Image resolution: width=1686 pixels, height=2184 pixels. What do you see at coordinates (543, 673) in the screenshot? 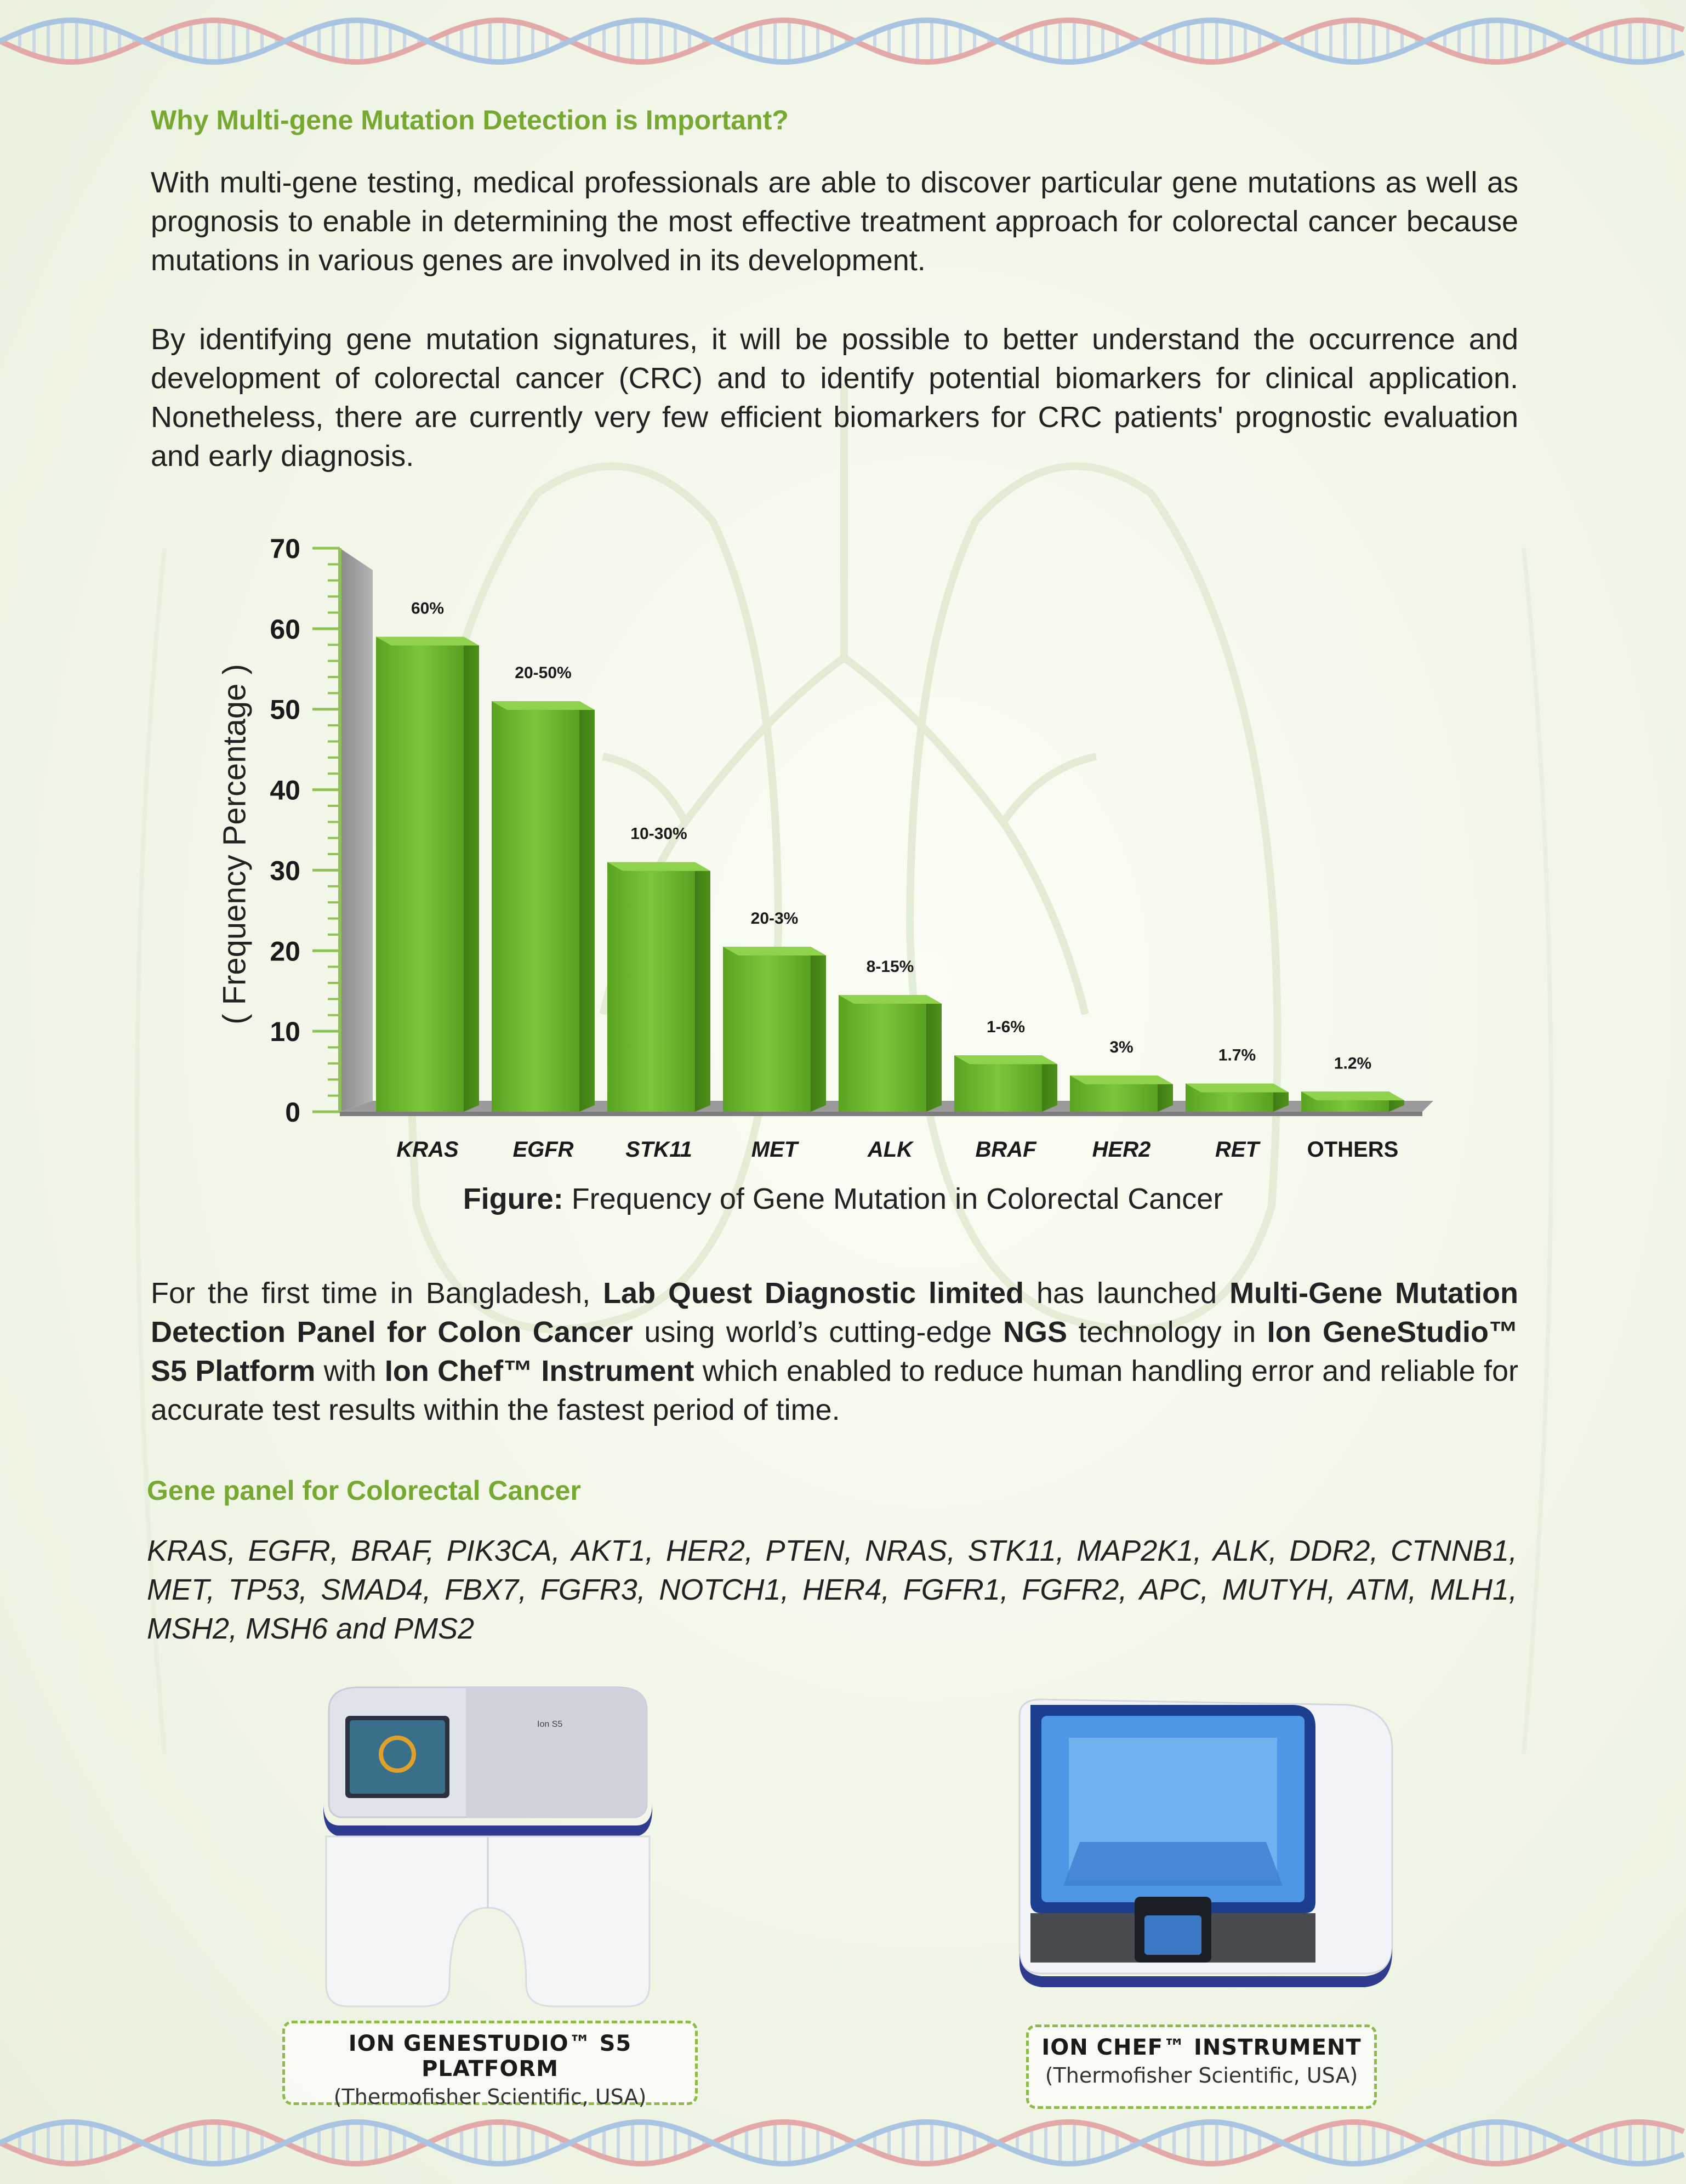
I see `bar-value-label: 20-50%` at bounding box center [543, 673].